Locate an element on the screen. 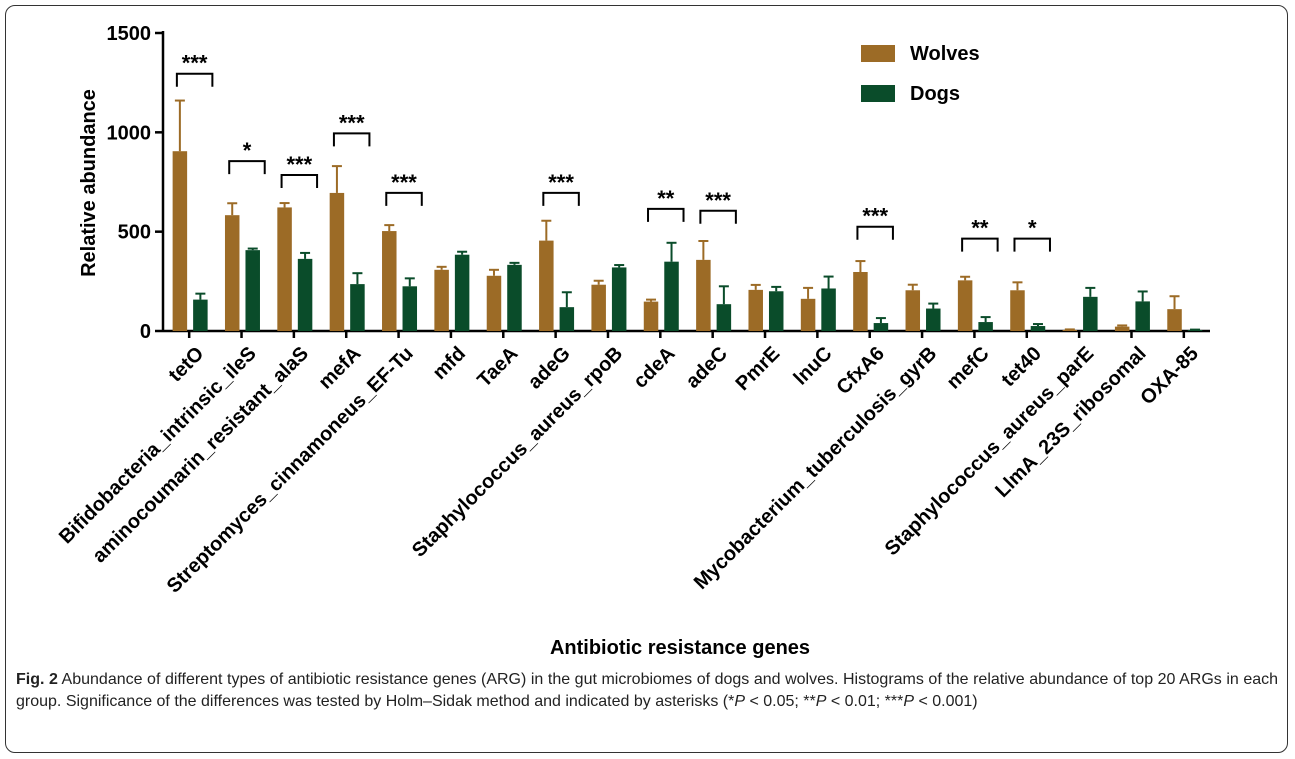 The image size is (1295, 759). x-tick-label: mfd is located at coordinates (449, 363).